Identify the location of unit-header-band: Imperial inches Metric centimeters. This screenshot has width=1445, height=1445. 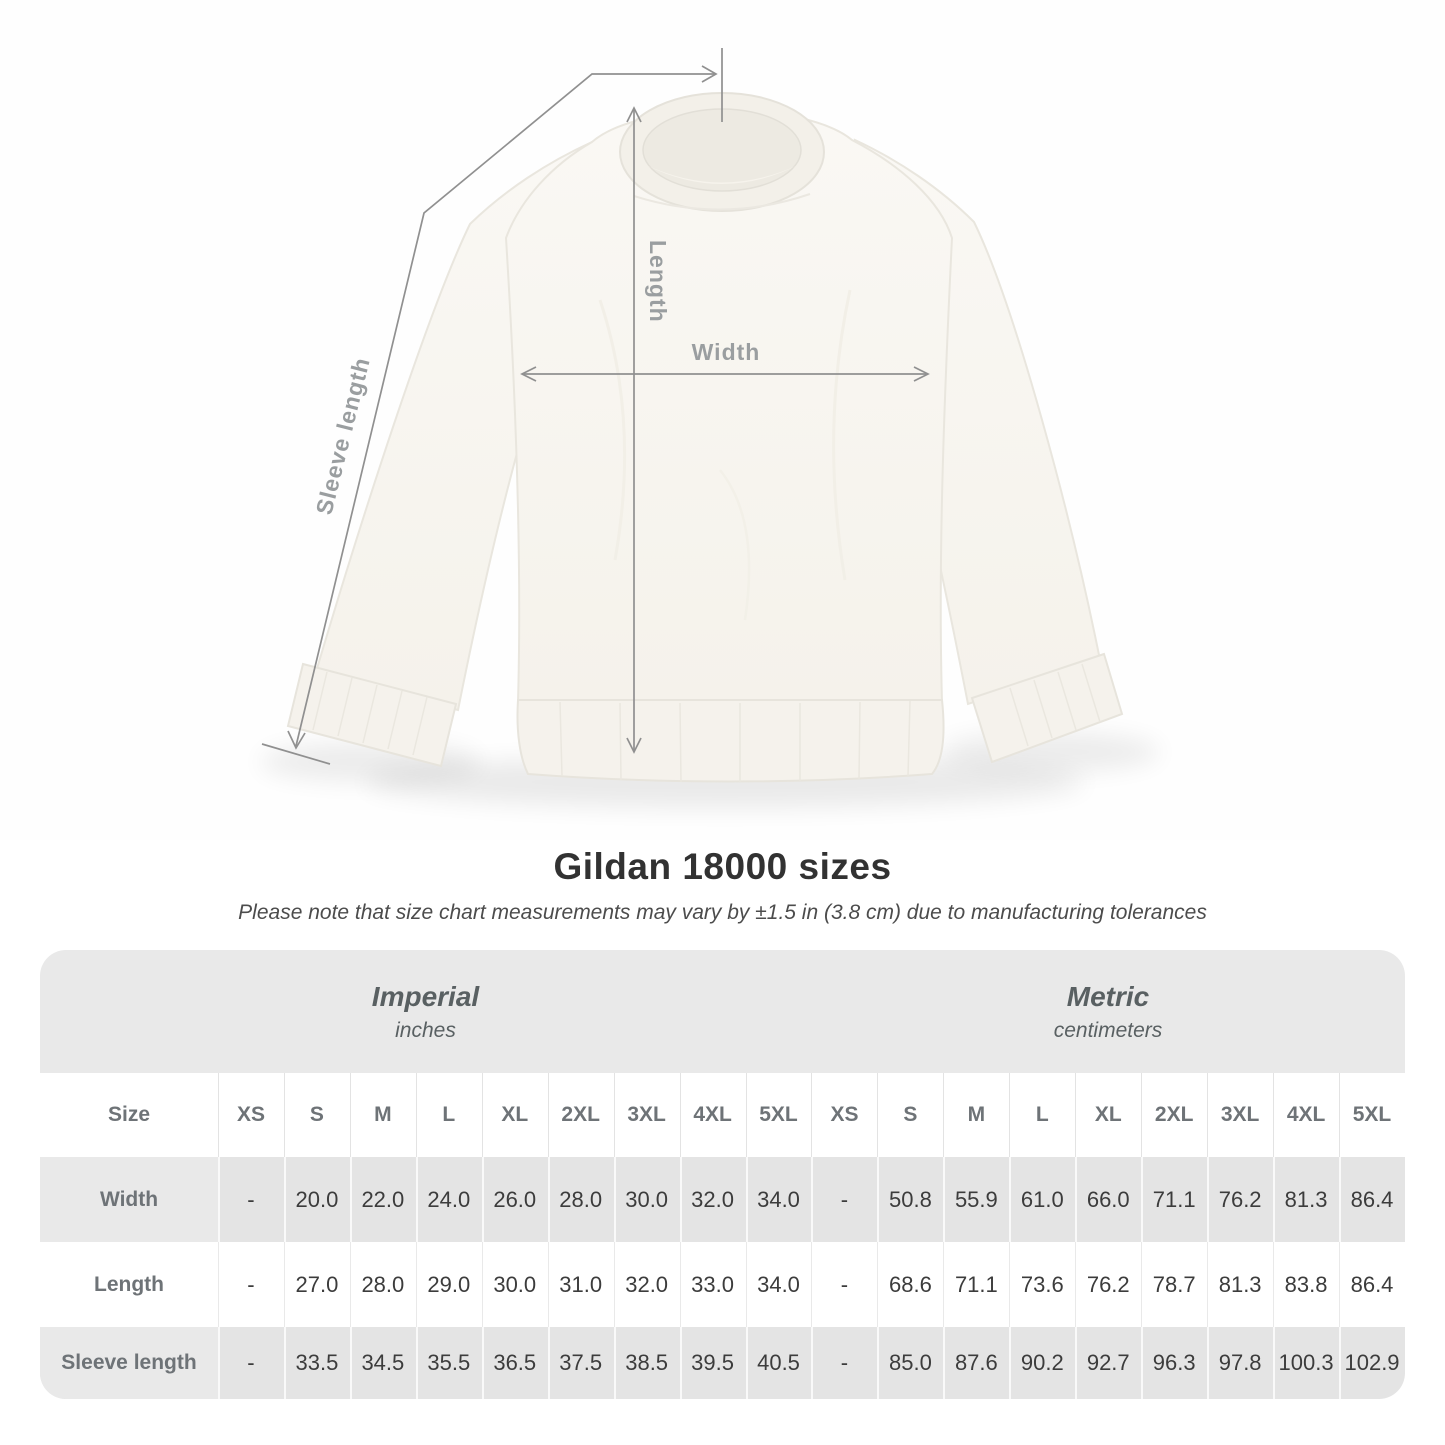
(722, 1011).